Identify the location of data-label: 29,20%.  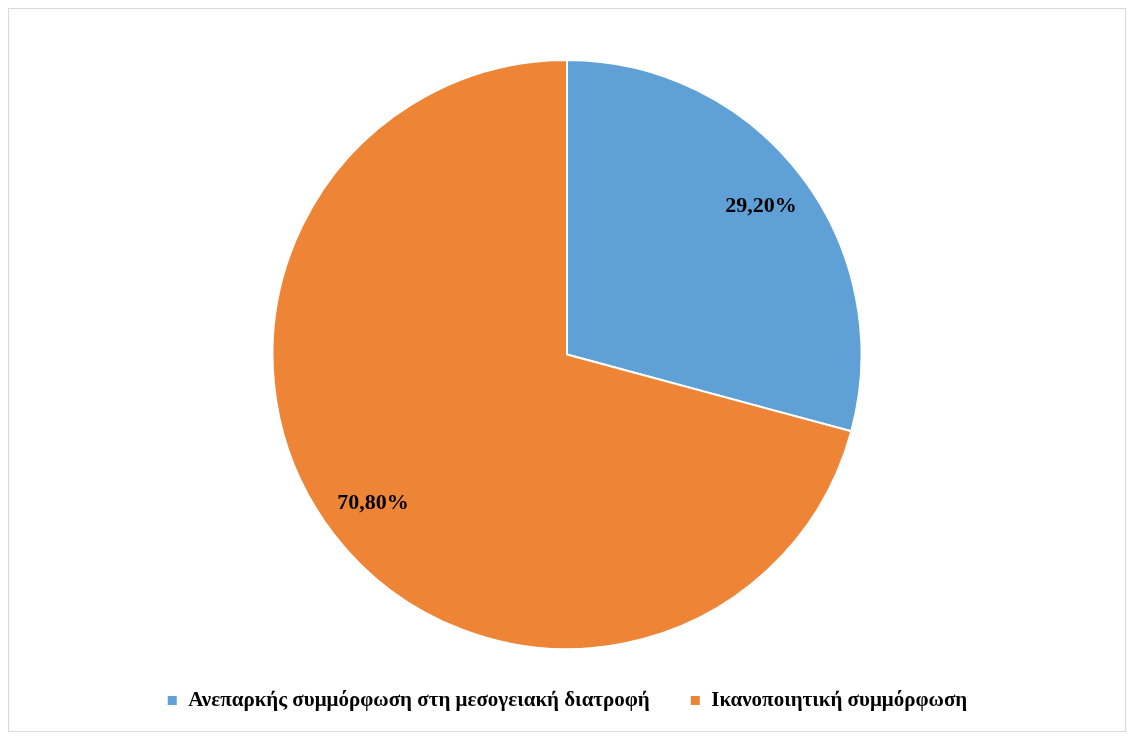
(761, 204).